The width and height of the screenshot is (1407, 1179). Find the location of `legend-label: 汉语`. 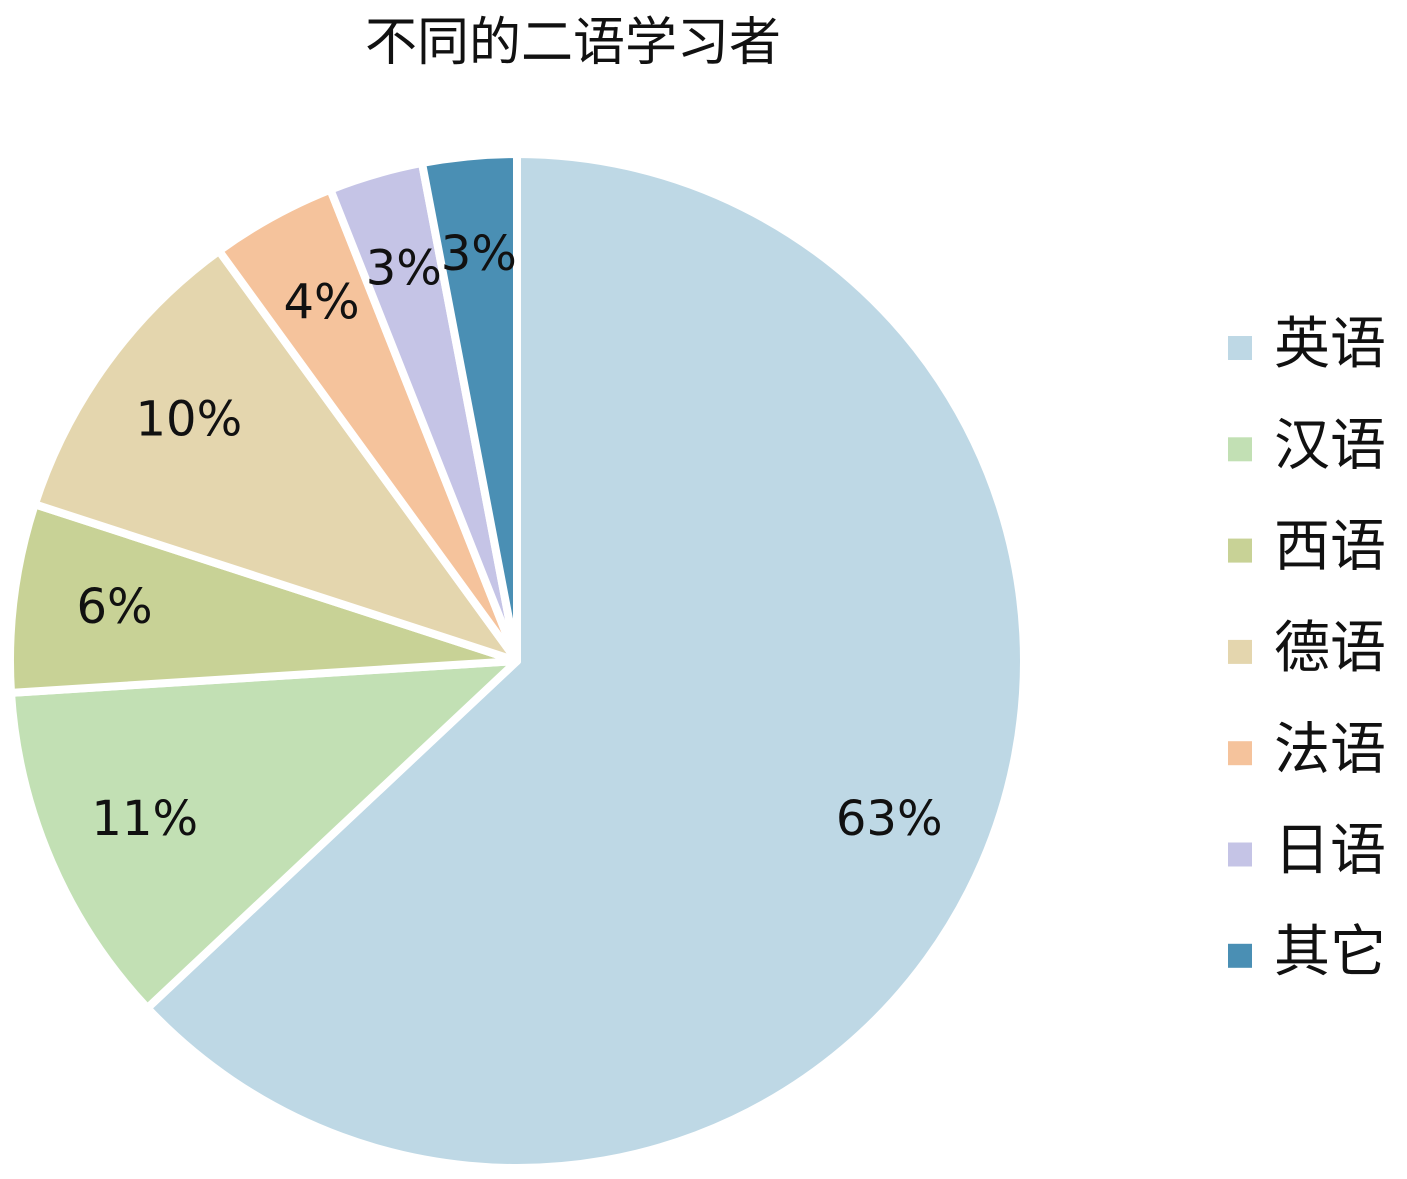

legend-label: 汉语 is located at coordinates (1330, 445).